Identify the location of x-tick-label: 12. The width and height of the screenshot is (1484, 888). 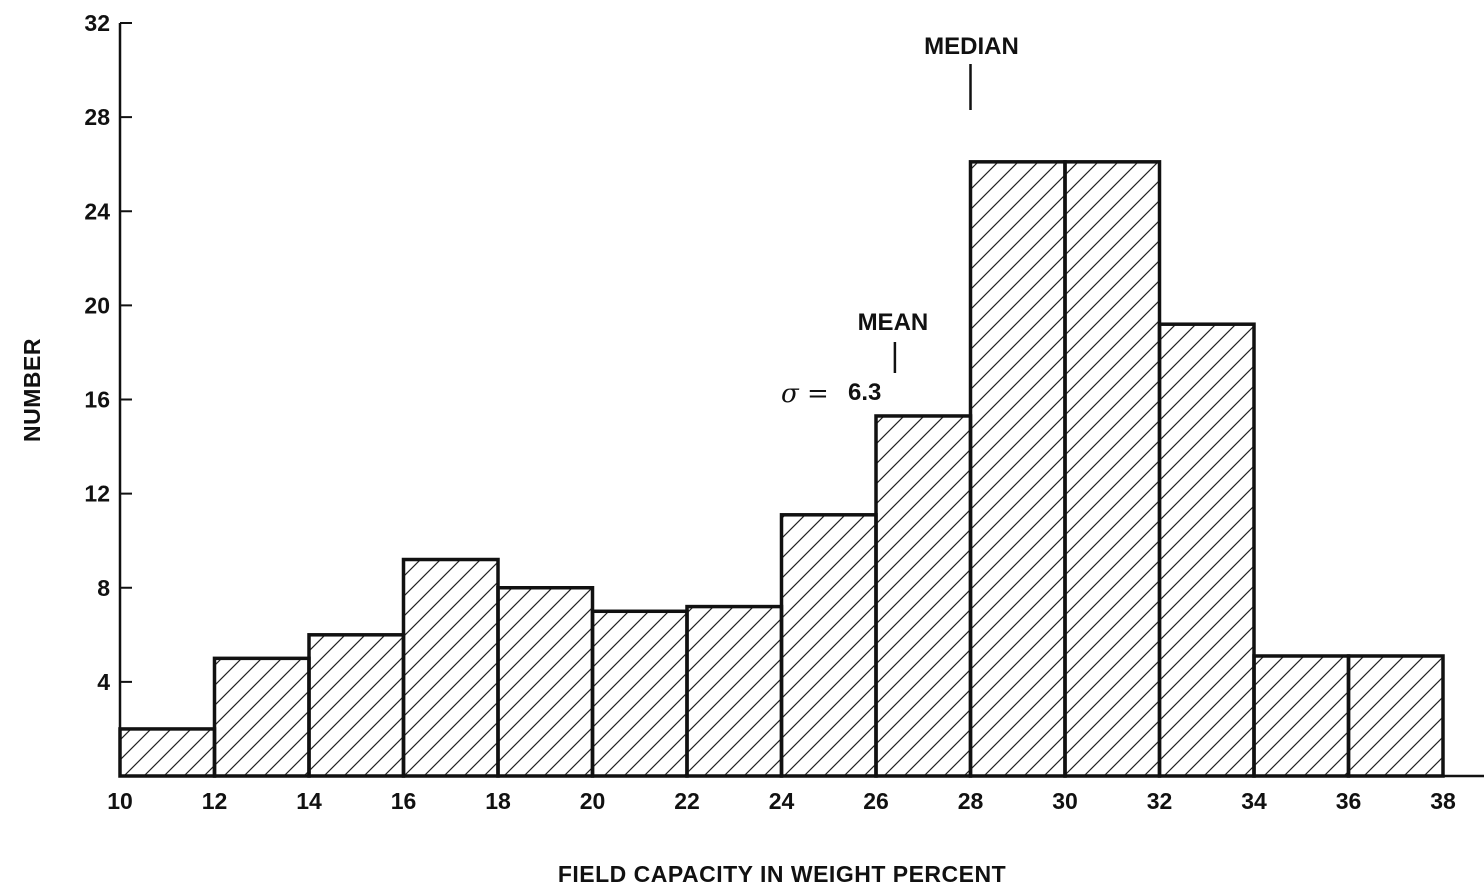
(215, 801).